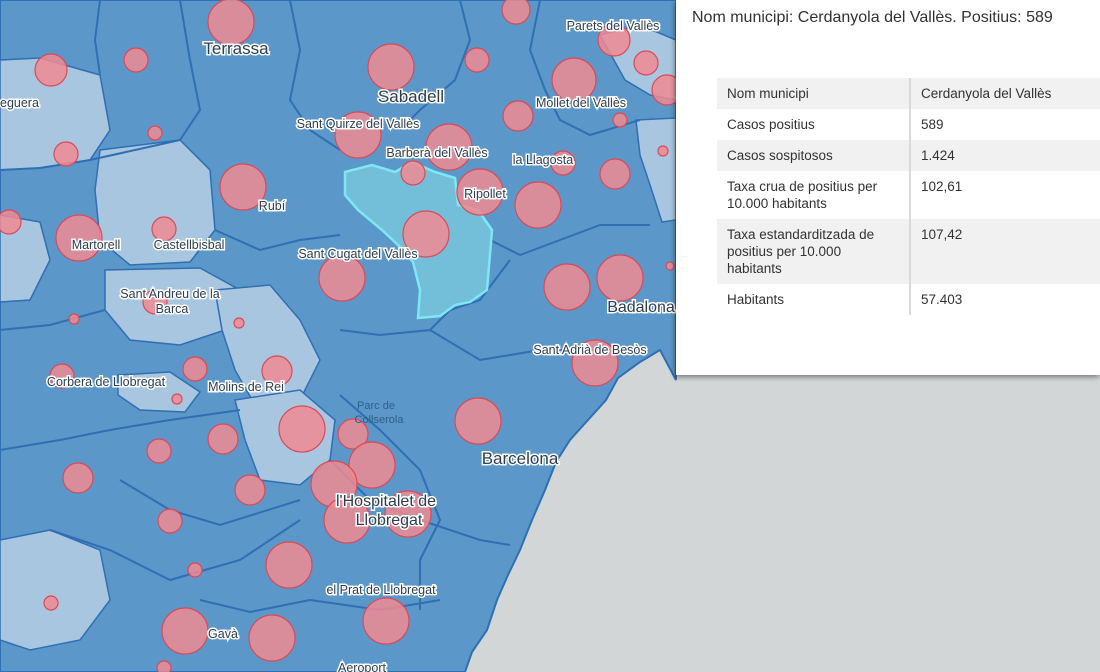 The height and width of the screenshot is (672, 1100). Describe the element at coordinates (641, 307) in the screenshot. I see `label-badalona: Badalona` at that location.